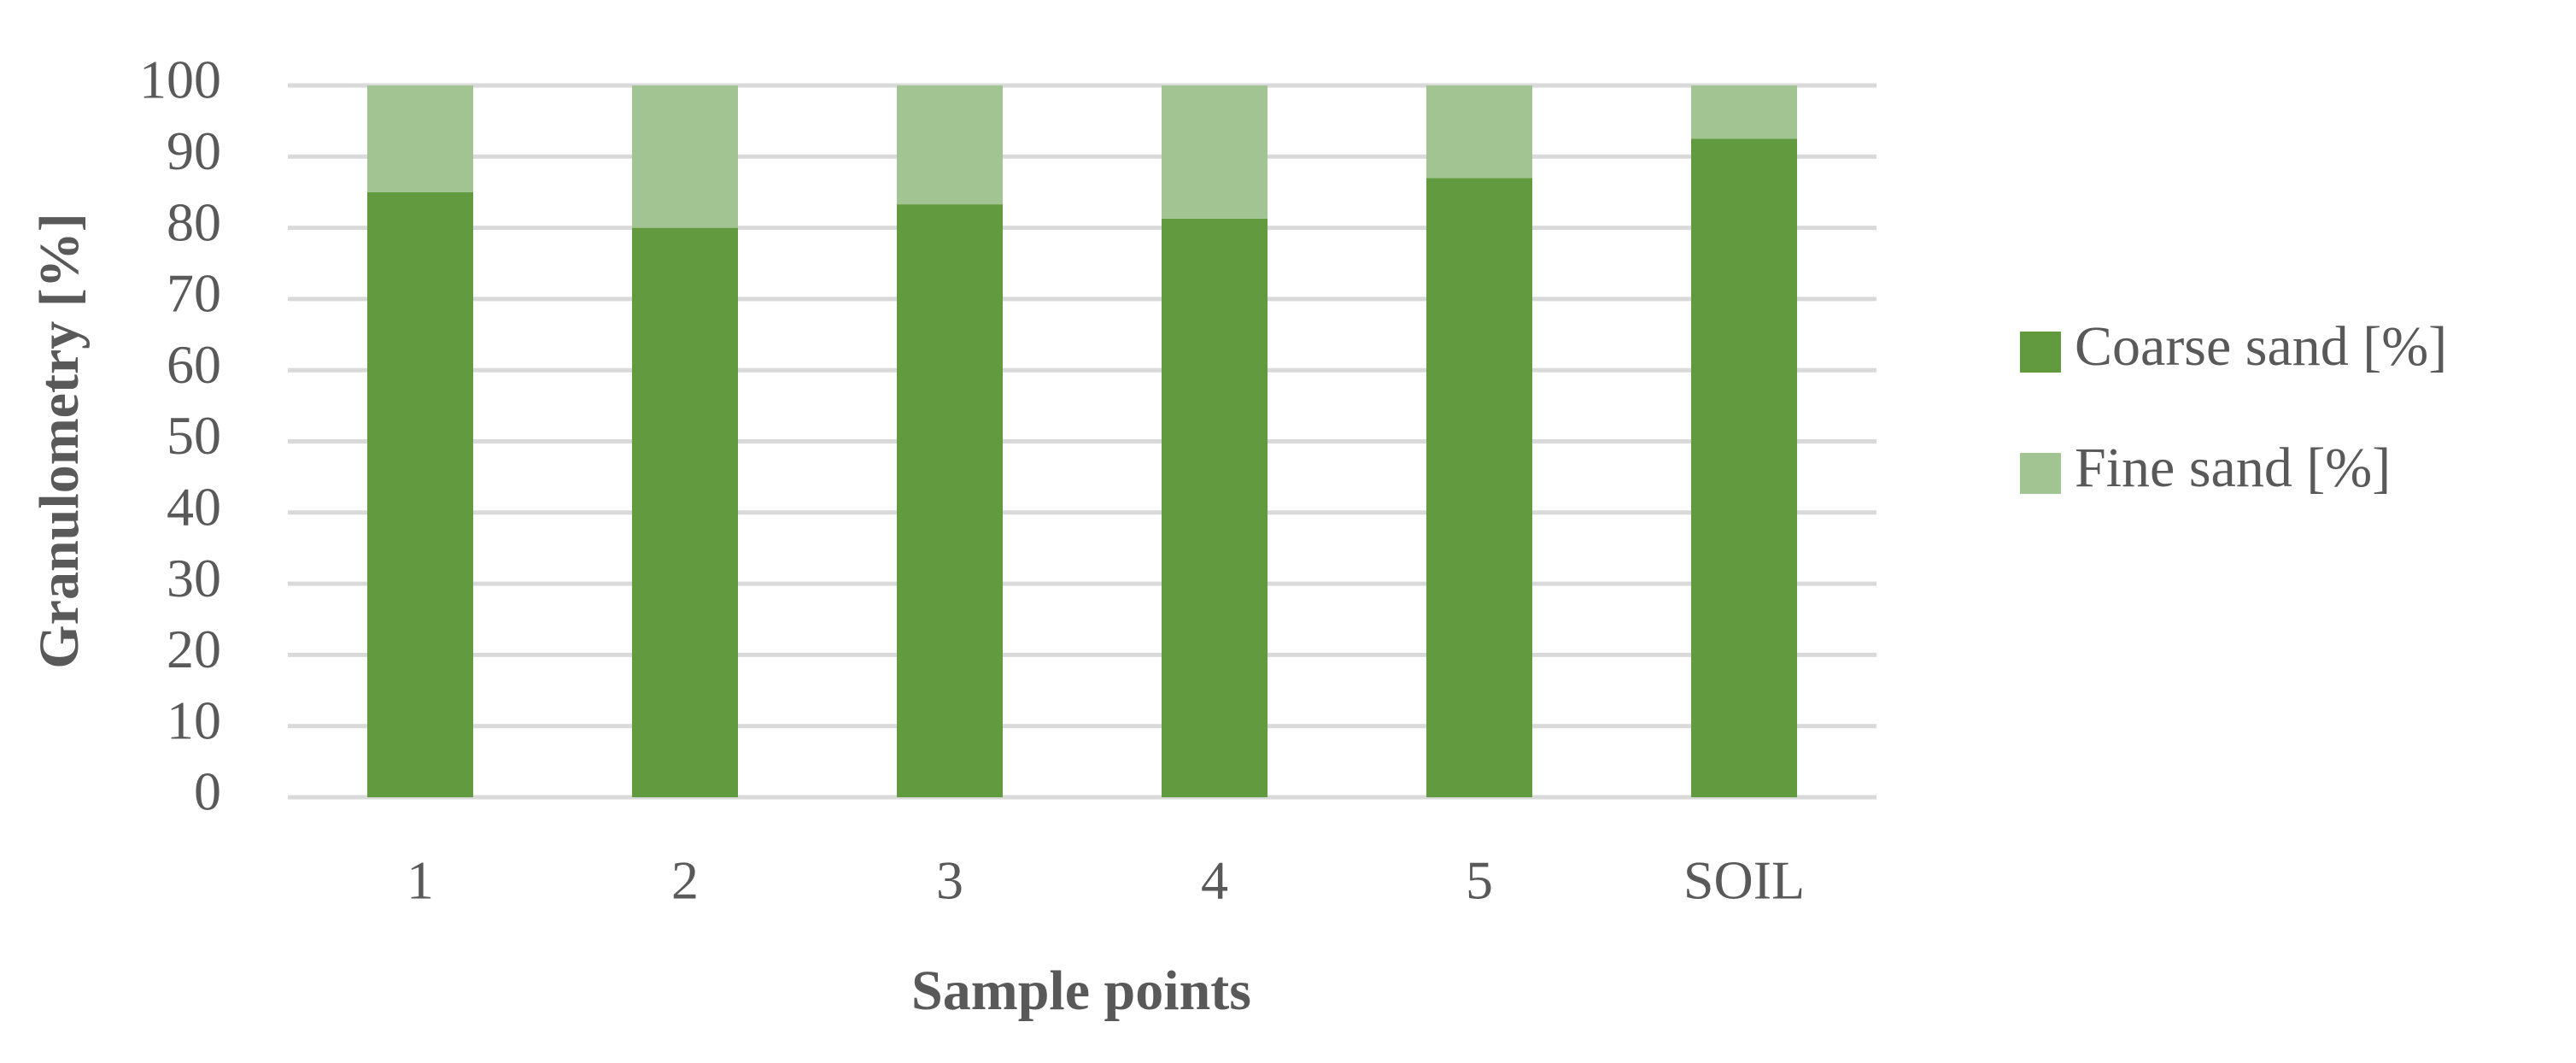 The image size is (2576, 1063). Describe the element at coordinates (194, 649) in the screenshot. I see `y-tick-label: 20` at that location.